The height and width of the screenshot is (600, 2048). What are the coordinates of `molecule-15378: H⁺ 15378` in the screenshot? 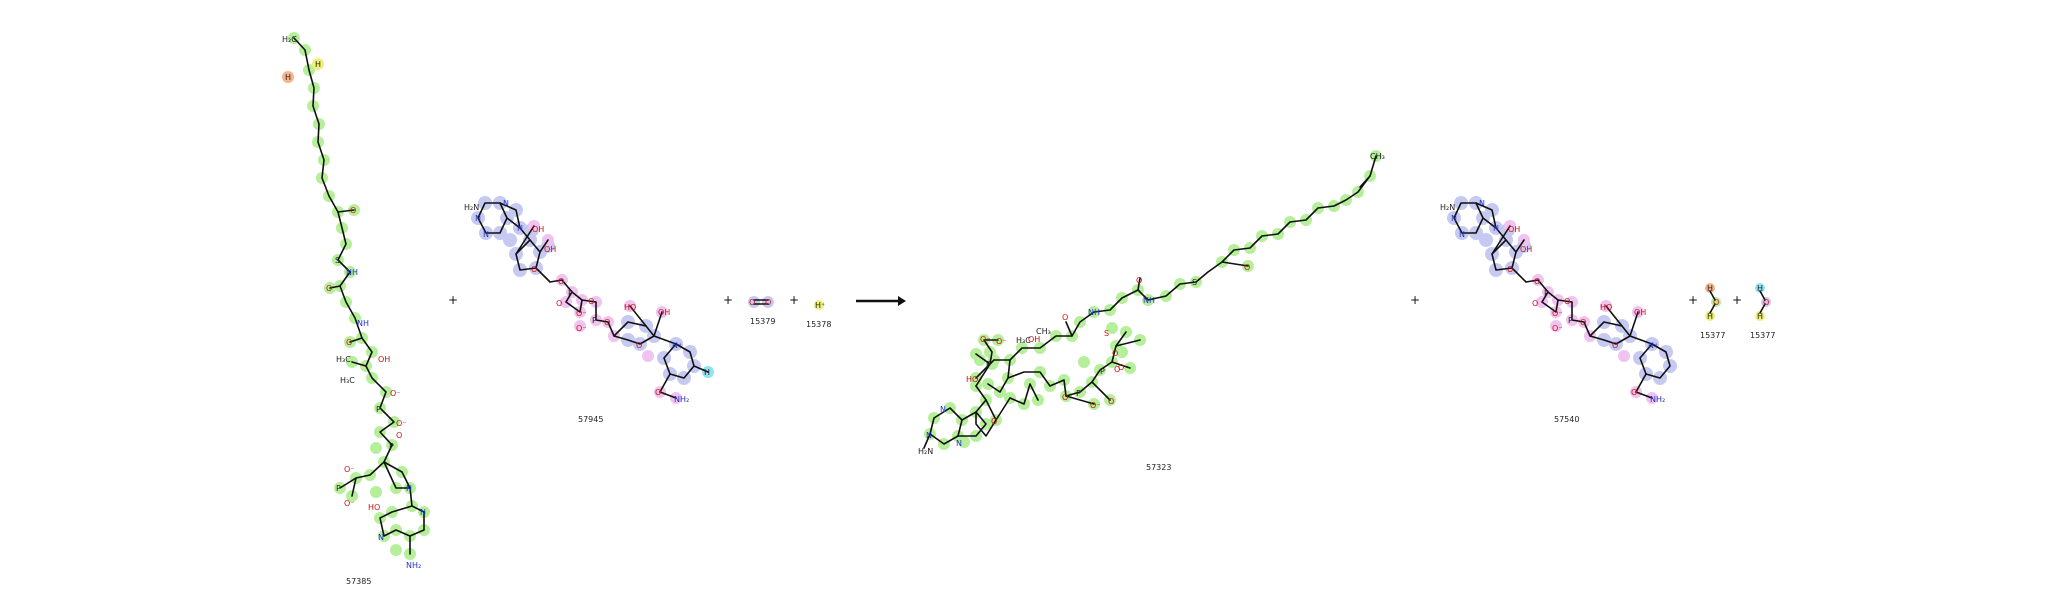 It's located at (818, 314).